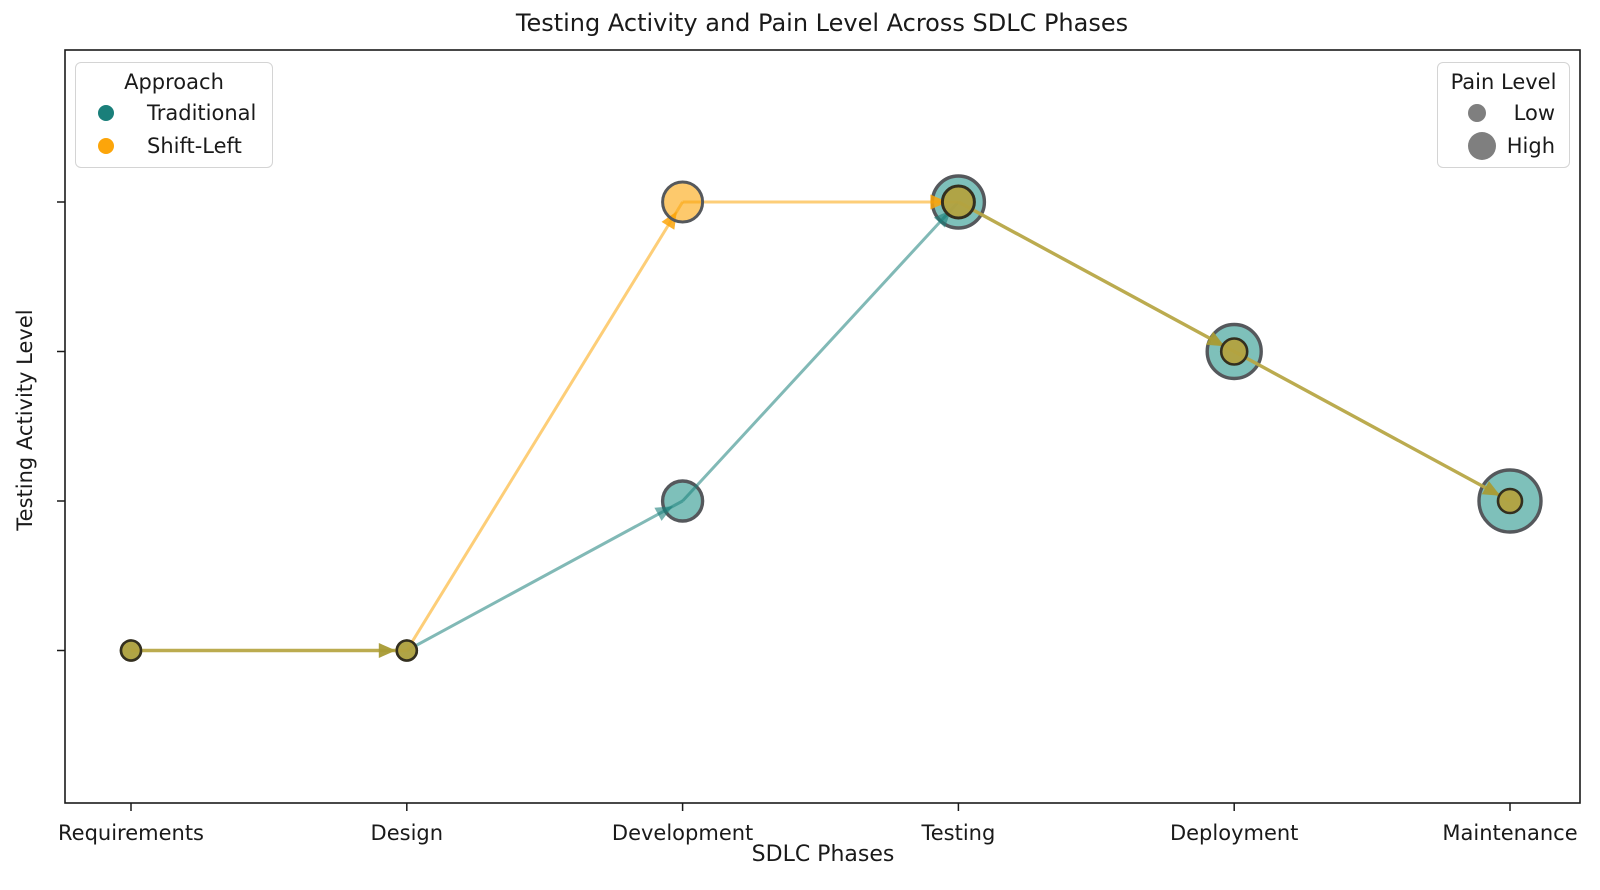 The height and width of the screenshot is (890, 1600). What do you see at coordinates (106, 145) in the screenshot?
I see `shift-left-swatch-icon` at bounding box center [106, 145].